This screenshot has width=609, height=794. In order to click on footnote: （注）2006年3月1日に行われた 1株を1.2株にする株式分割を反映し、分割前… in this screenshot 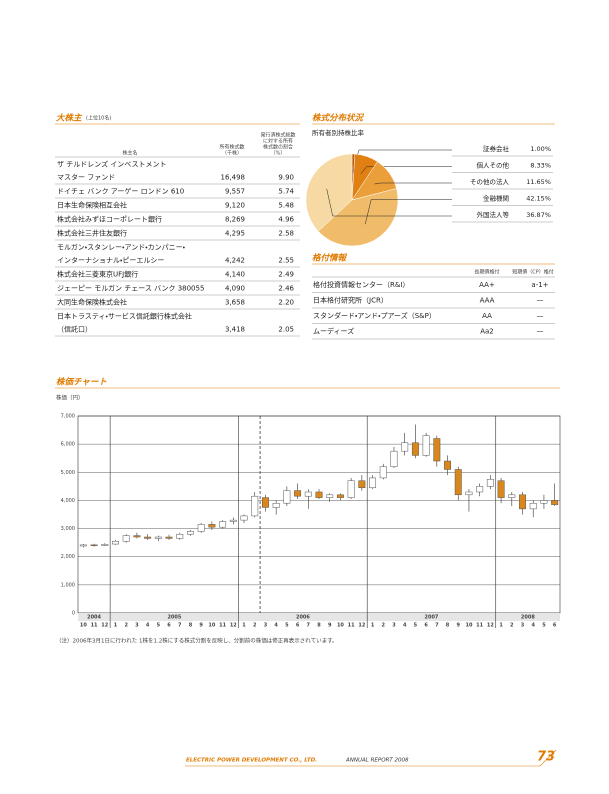, I will do `click(197, 641)`.